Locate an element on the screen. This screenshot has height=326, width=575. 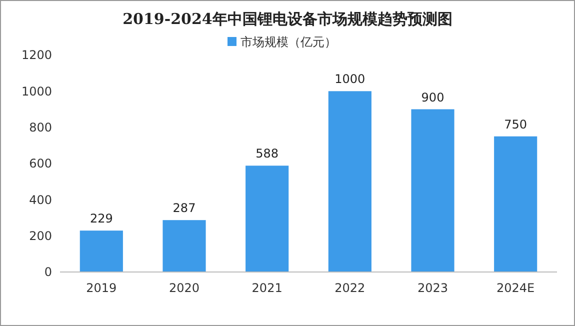
x-tick-label: 2022 is located at coordinates (350, 288).